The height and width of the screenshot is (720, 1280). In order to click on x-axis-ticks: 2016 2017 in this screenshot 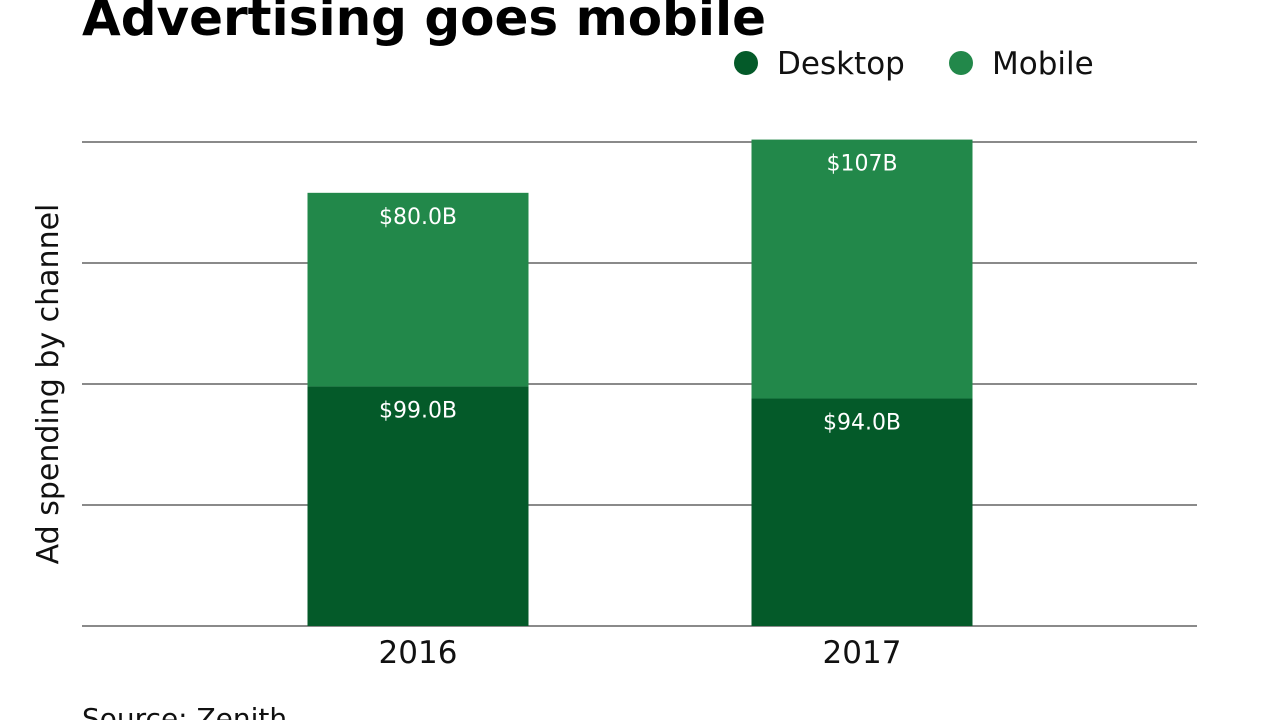, I will do `click(640, 653)`.